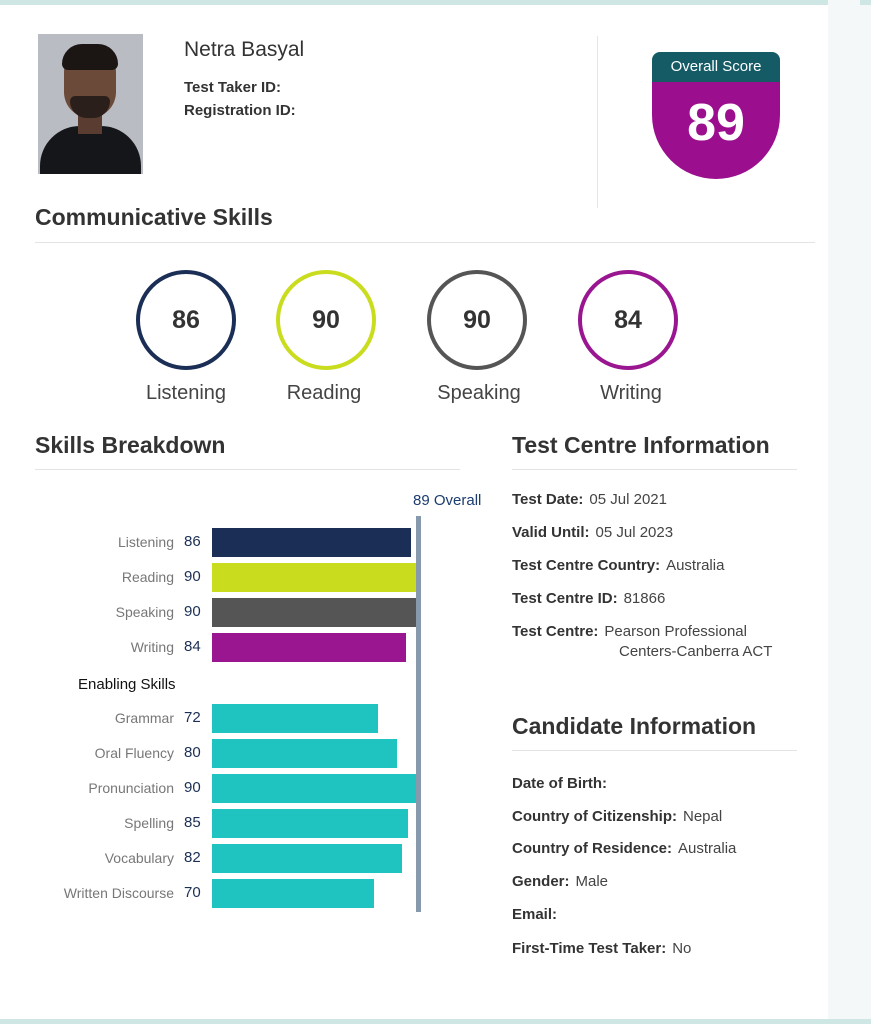 This screenshot has width=871, height=1024. What do you see at coordinates (555, 631) in the screenshot?
I see `test-centre-label: Test Centre:` at bounding box center [555, 631].